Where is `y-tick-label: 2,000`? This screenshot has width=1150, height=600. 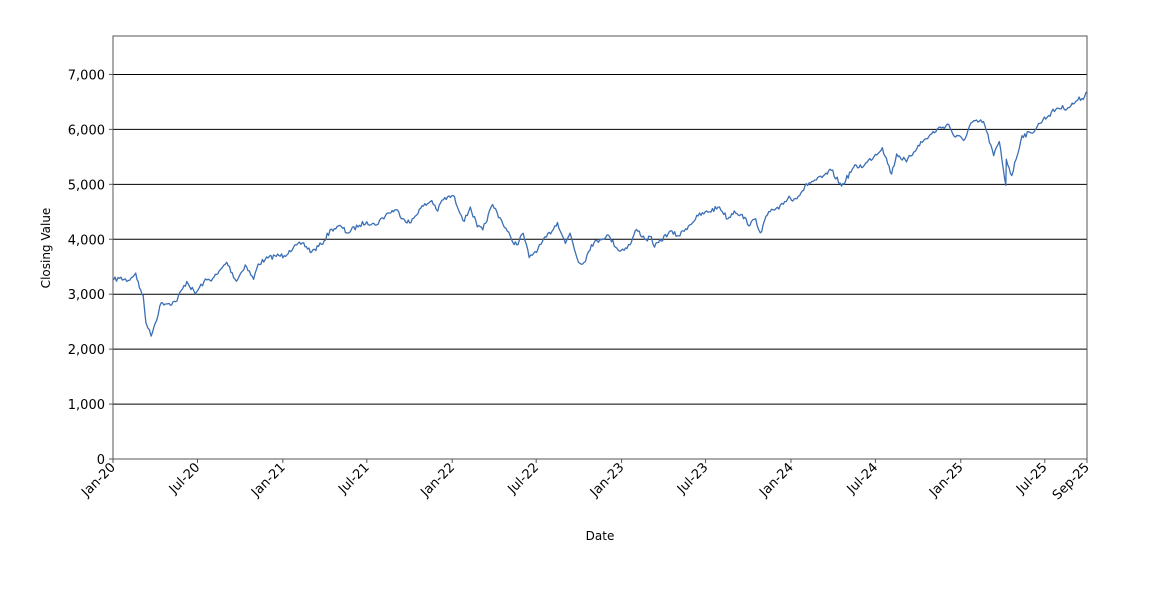
y-tick-label: 2,000 is located at coordinates (86, 350).